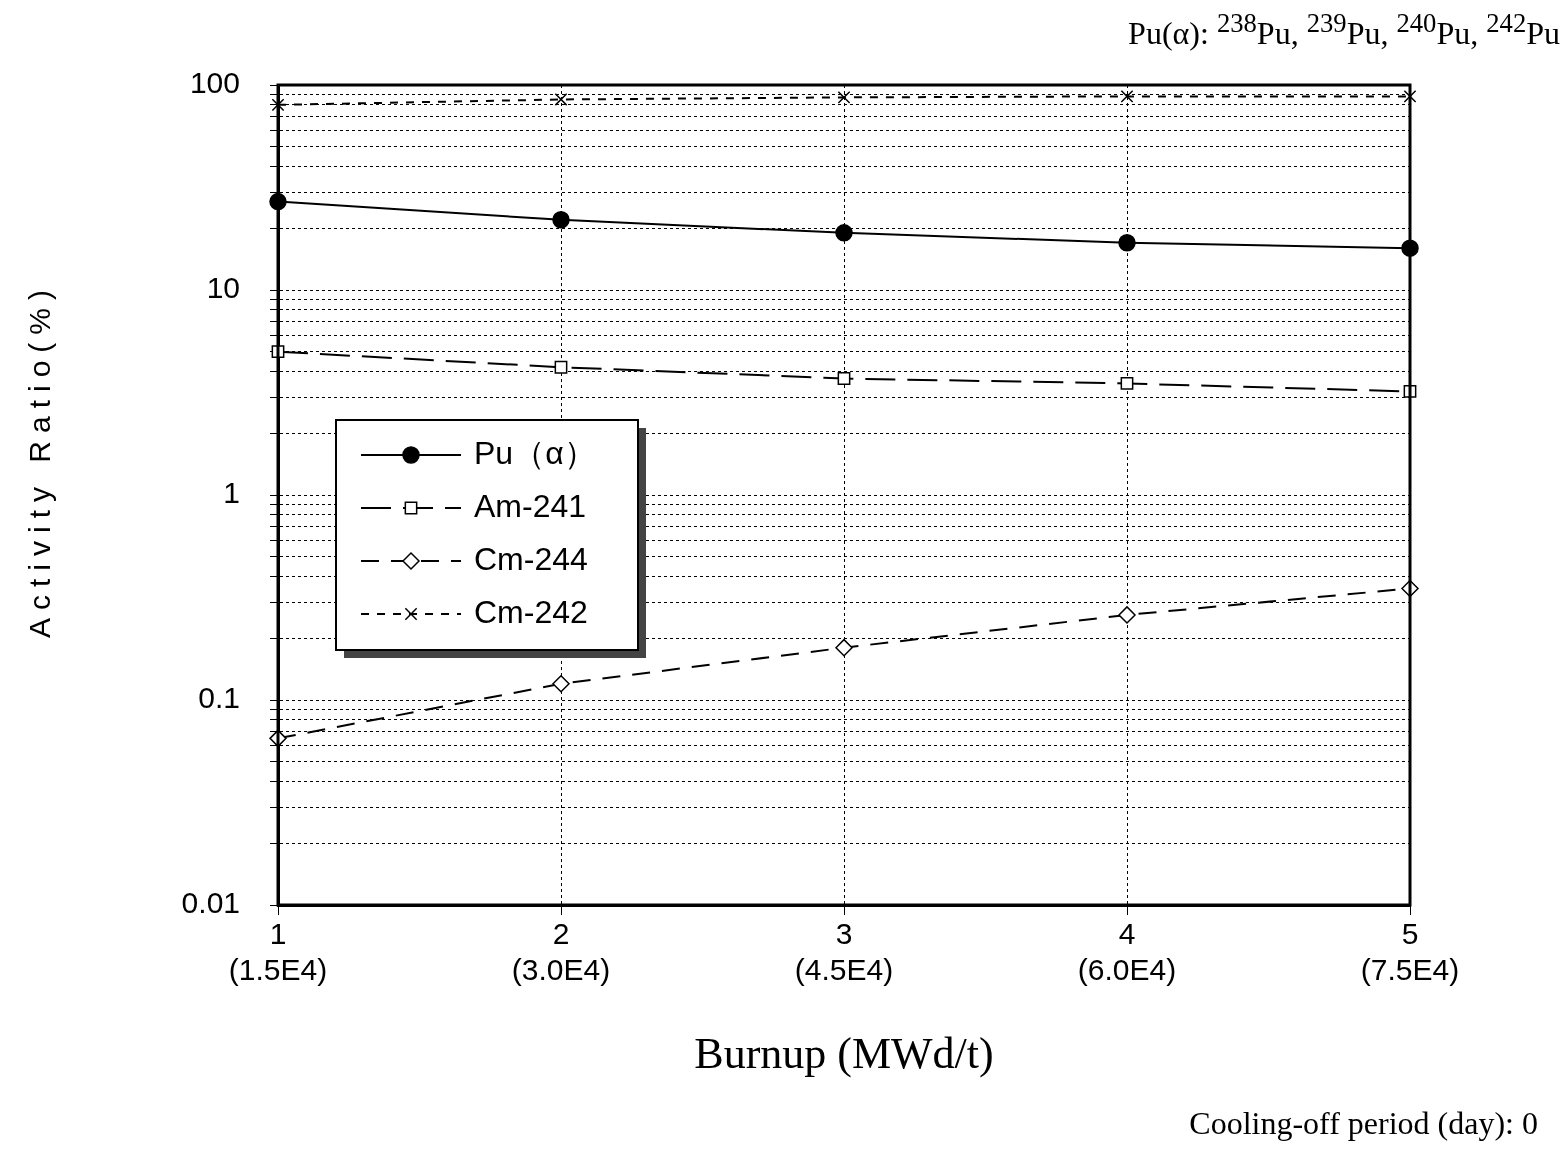 This screenshot has height=1153, width=1568. Describe the element at coordinates (231, 493) in the screenshot. I see `y-tick-label: 1` at that location.